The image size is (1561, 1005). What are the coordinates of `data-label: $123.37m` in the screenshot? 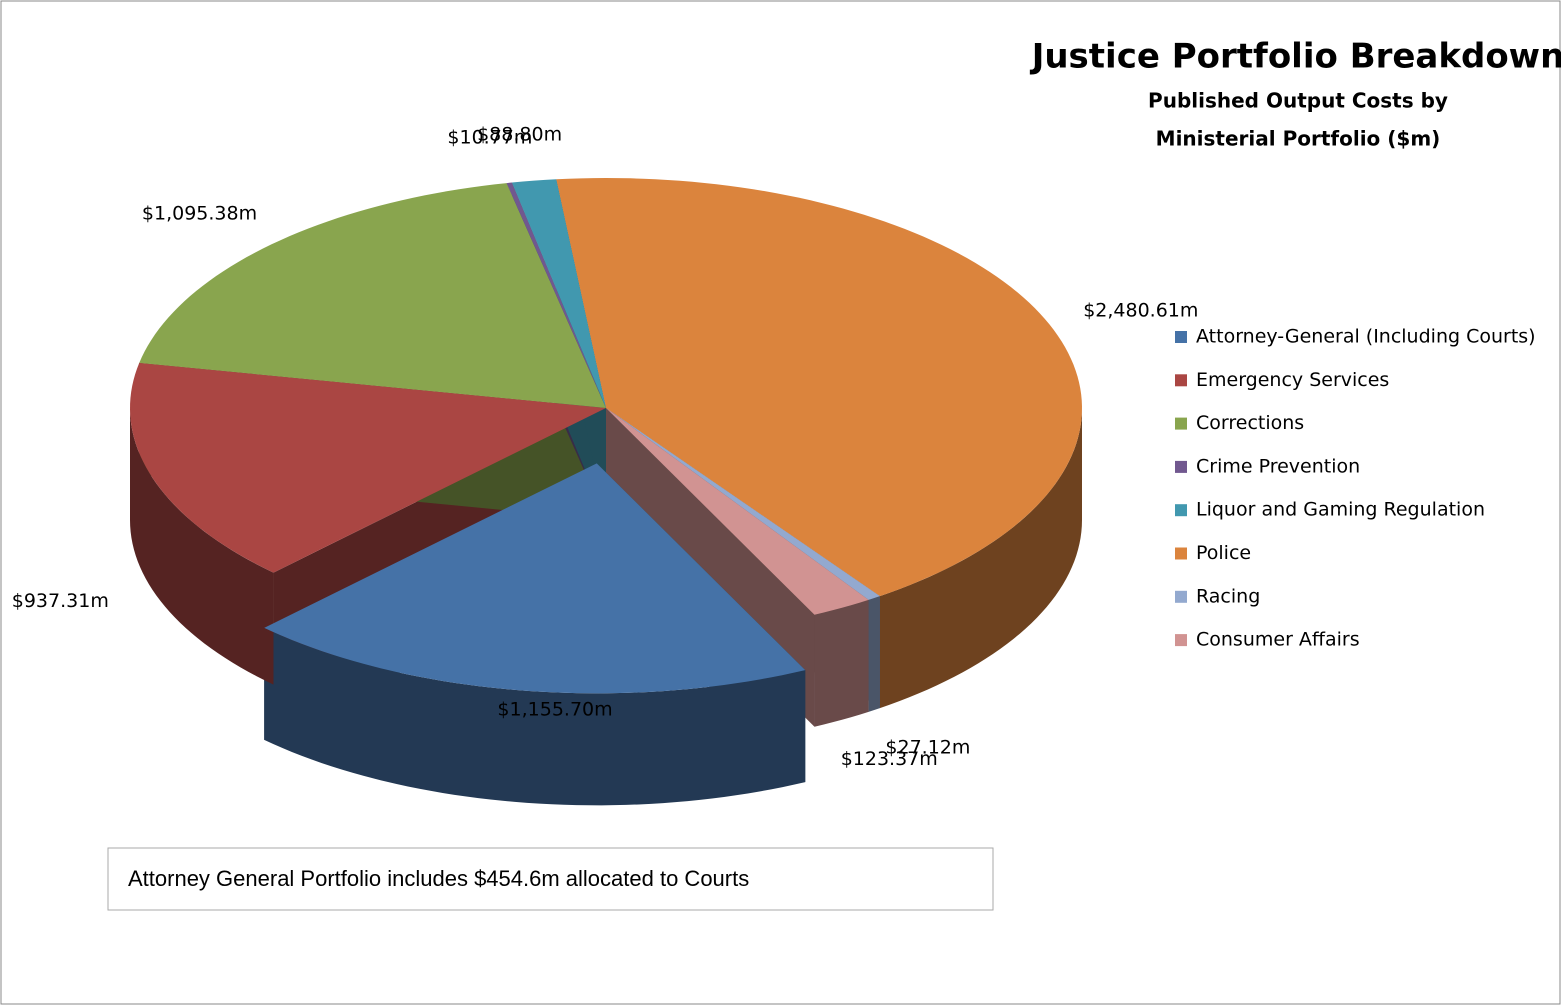 It's located at (889, 759).